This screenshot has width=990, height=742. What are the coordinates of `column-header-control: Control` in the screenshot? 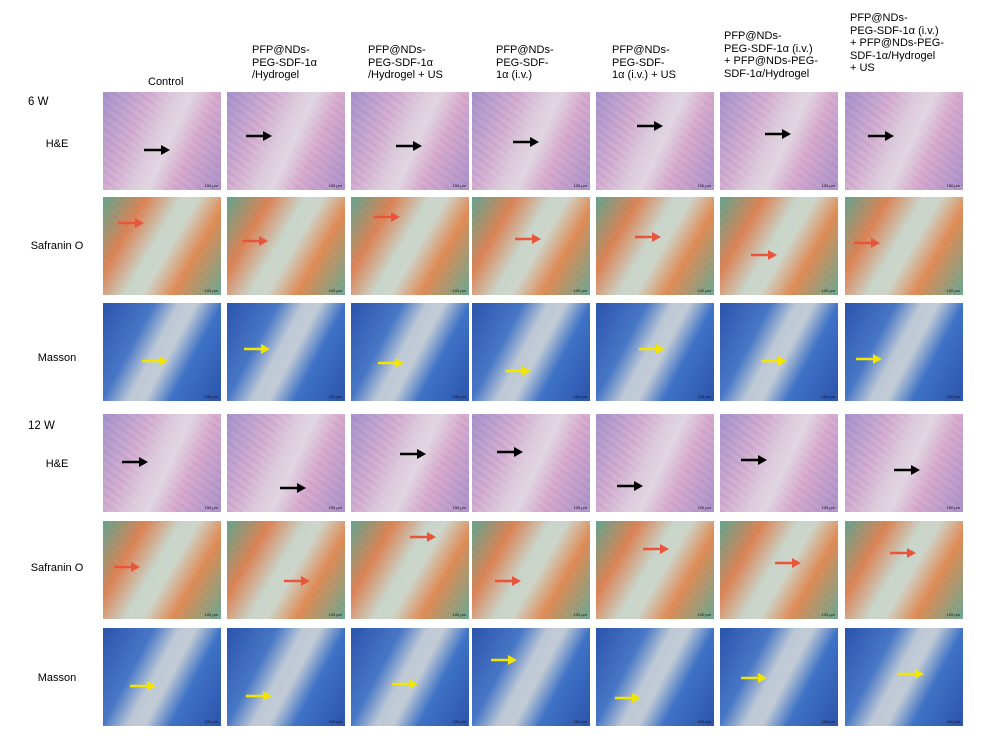 It's located at (166, 82).